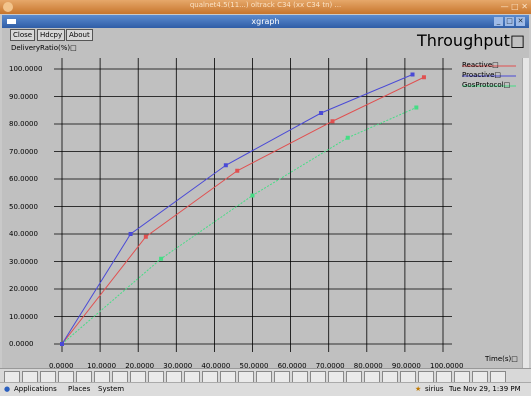 This screenshot has width=531, height=396. What do you see at coordinates (292, 366) in the screenshot?
I see `x-tick-label: 60.0000` at bounding box center [292, 366].